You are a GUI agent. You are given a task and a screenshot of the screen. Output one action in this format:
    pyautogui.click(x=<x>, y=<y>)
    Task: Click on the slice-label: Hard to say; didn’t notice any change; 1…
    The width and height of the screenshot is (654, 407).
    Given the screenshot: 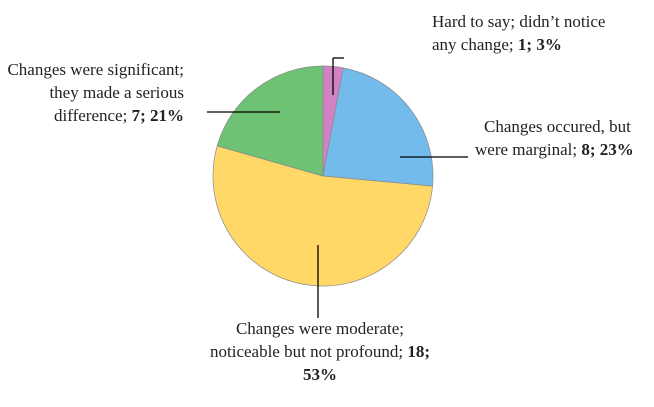 What is the action you would take?
    pyautogui.click(x=519, y=33)
    